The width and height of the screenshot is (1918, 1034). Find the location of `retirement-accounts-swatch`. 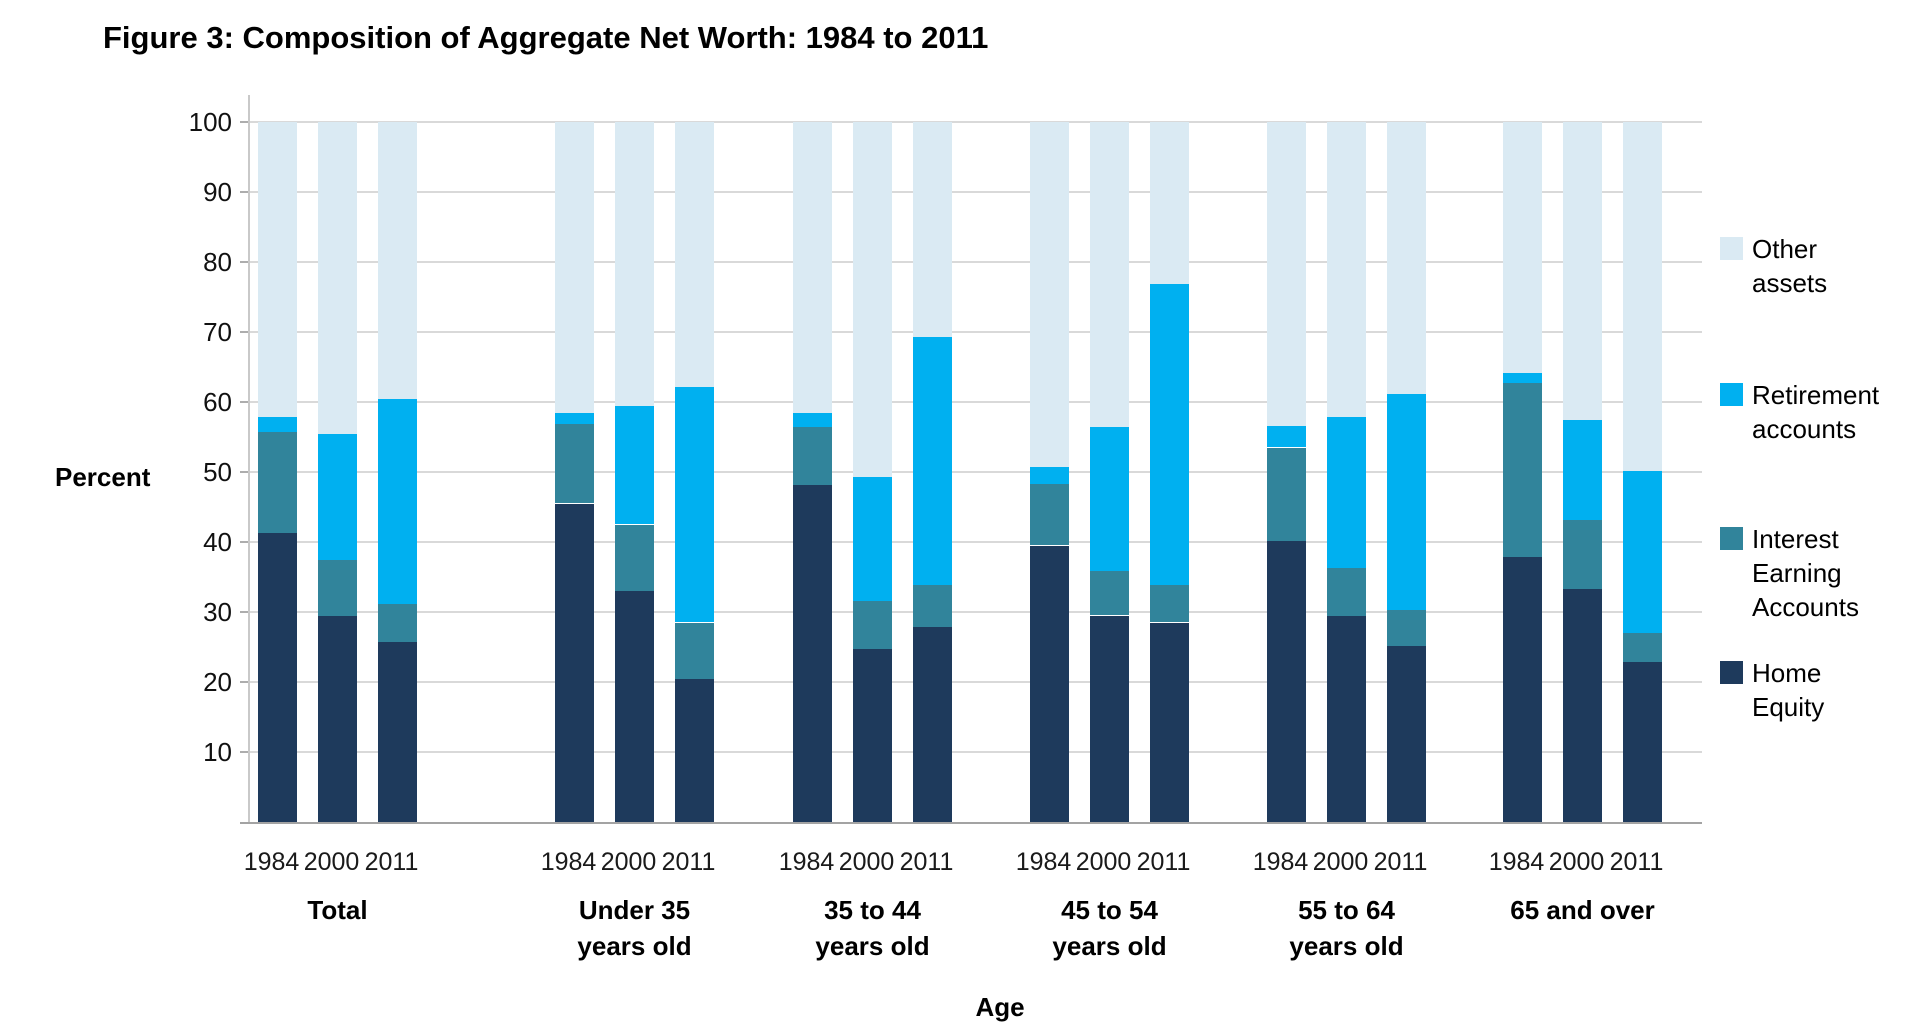

retirement-accounts-swatch is located at coordinates (1731, 394).